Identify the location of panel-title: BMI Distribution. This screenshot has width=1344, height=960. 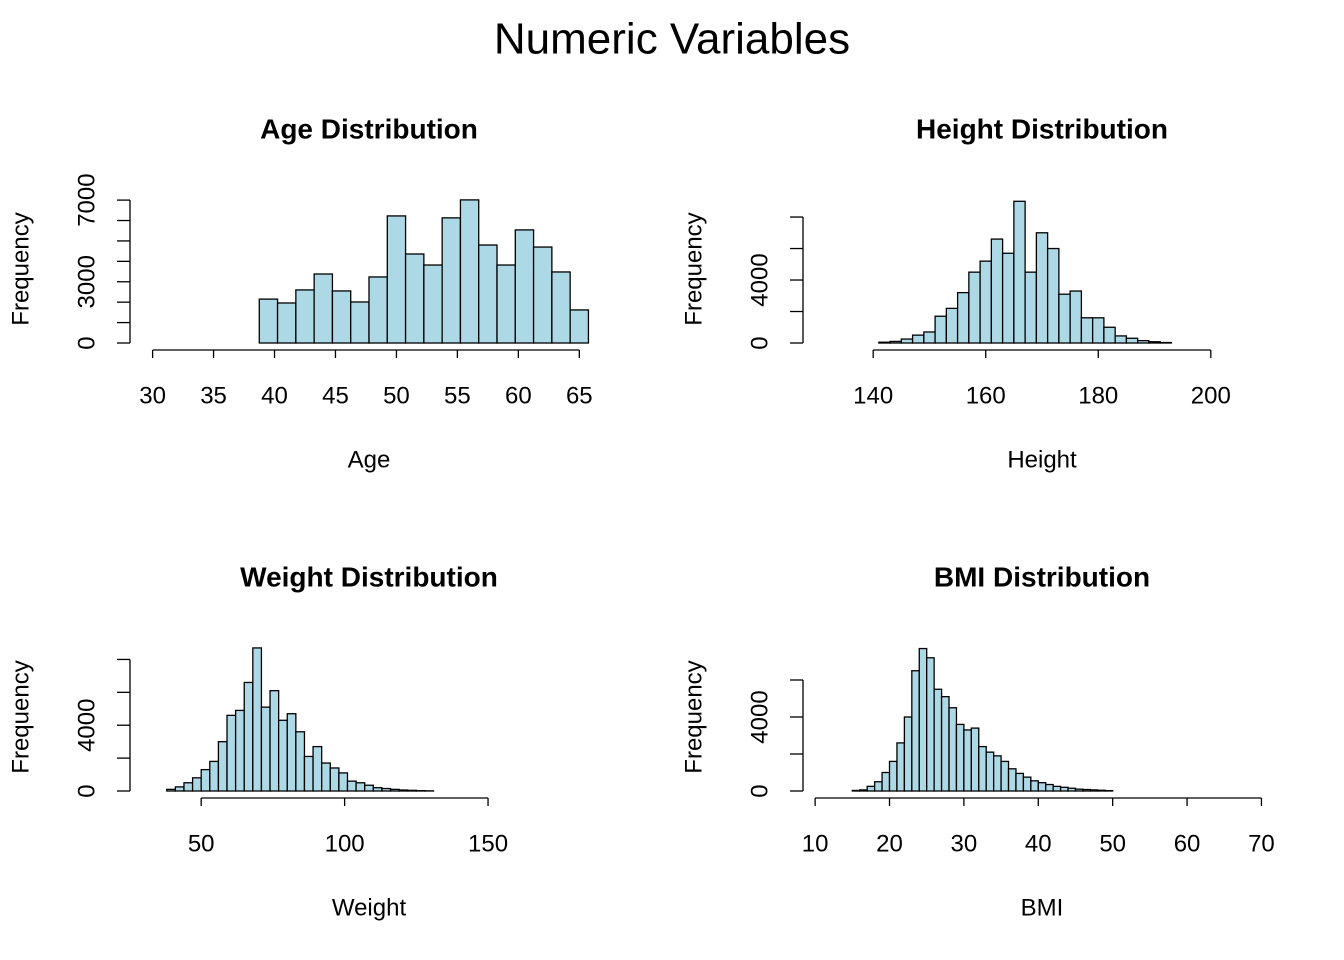
(1042, 576).